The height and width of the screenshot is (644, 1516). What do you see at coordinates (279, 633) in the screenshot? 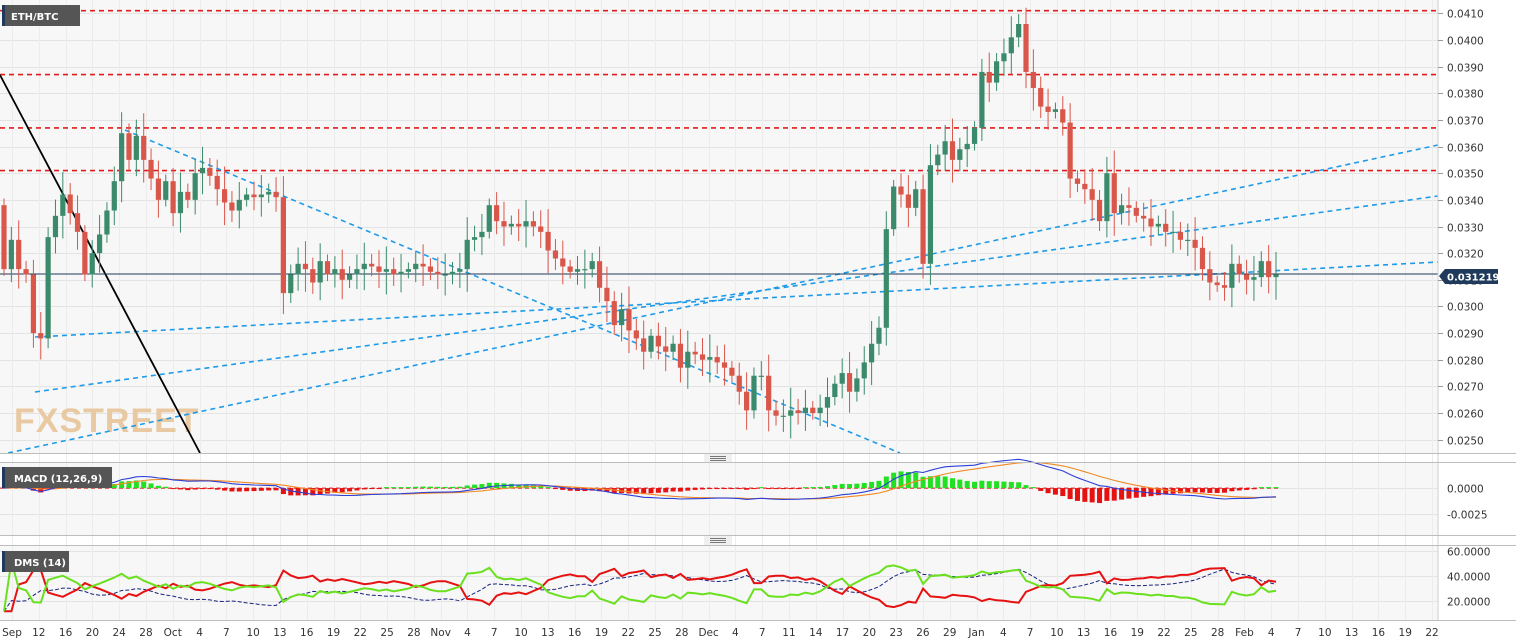
I see `x-tick-label: 13` at bounding box center [279, 633].